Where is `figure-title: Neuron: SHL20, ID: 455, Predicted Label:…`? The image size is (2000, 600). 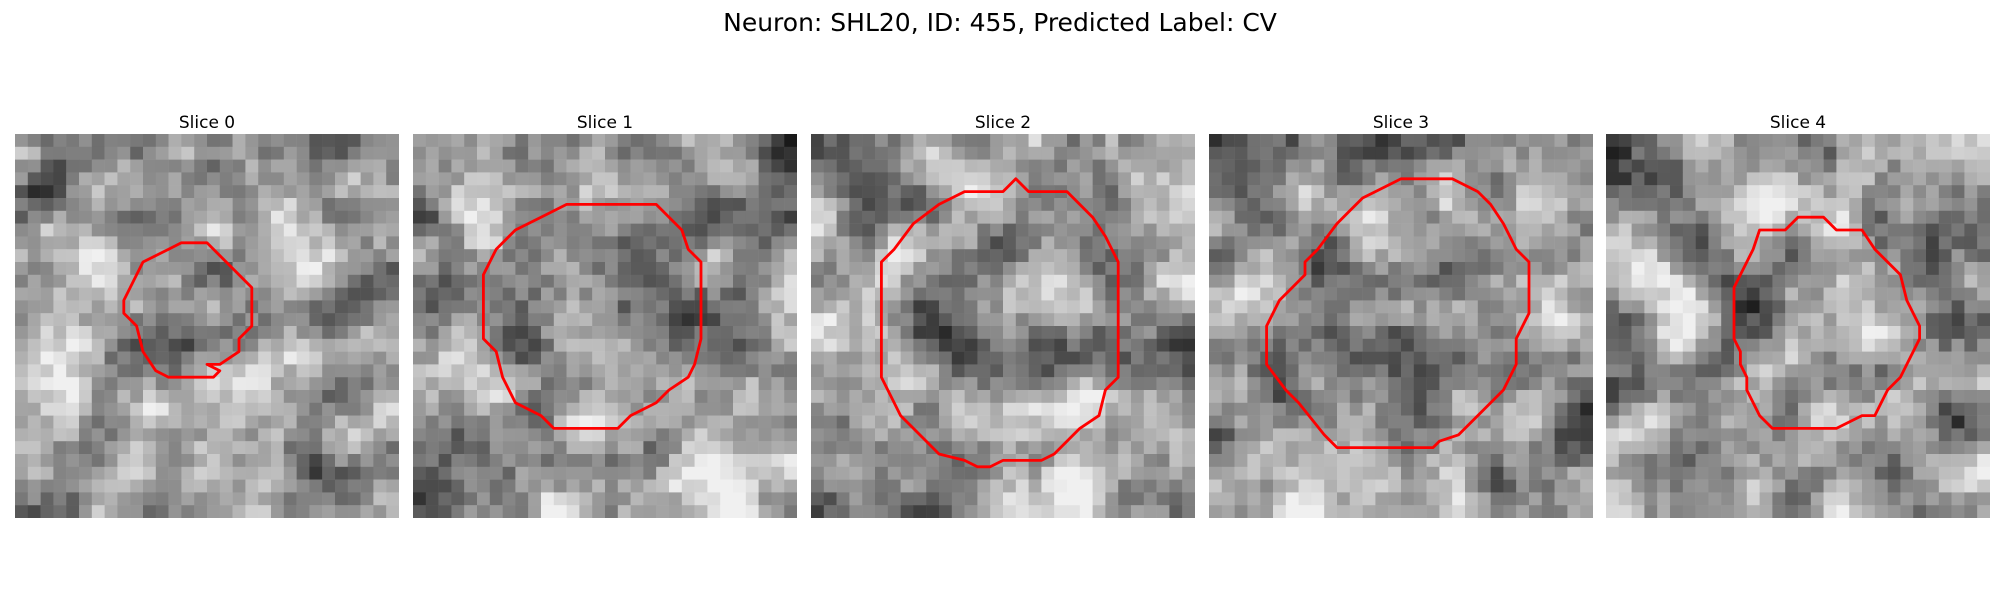 figure-title: Neuron: SHL20, ID: 455, Predicted Label:… is located at coordinates (1000, 22).